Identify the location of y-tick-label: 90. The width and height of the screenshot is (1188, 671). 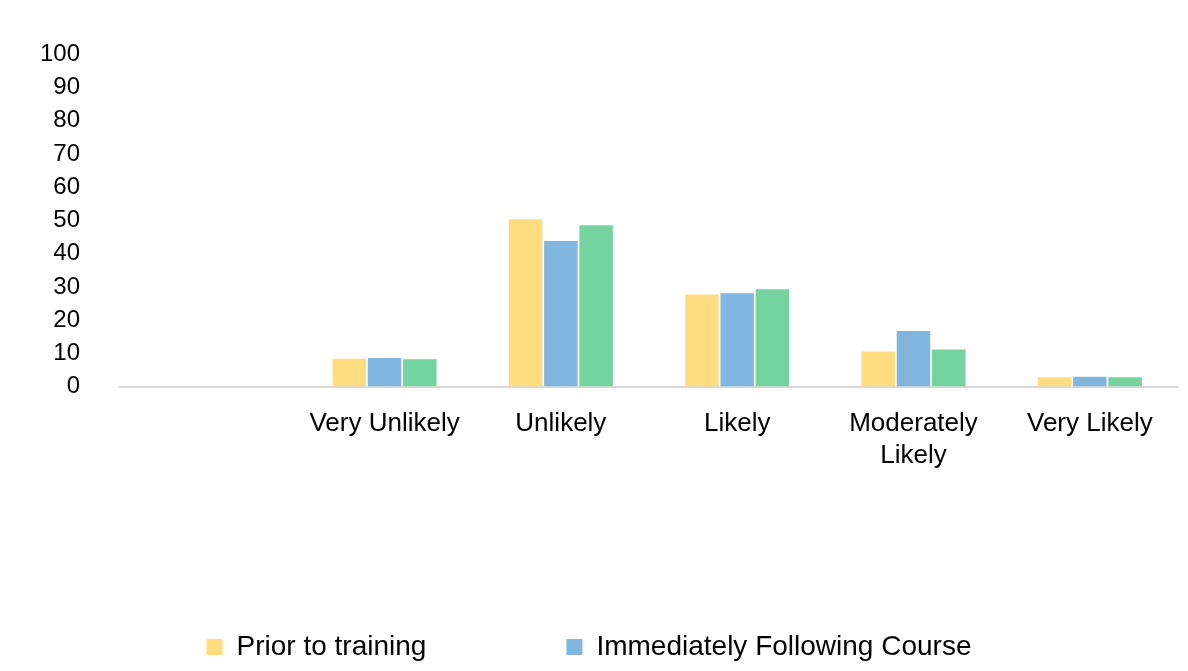
(67, 86).